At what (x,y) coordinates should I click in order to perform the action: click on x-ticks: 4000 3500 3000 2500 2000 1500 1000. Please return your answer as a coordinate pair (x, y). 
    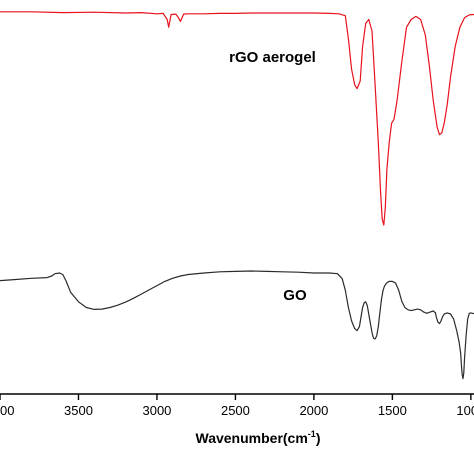
    Looking at the image, I should click on (237, 406).